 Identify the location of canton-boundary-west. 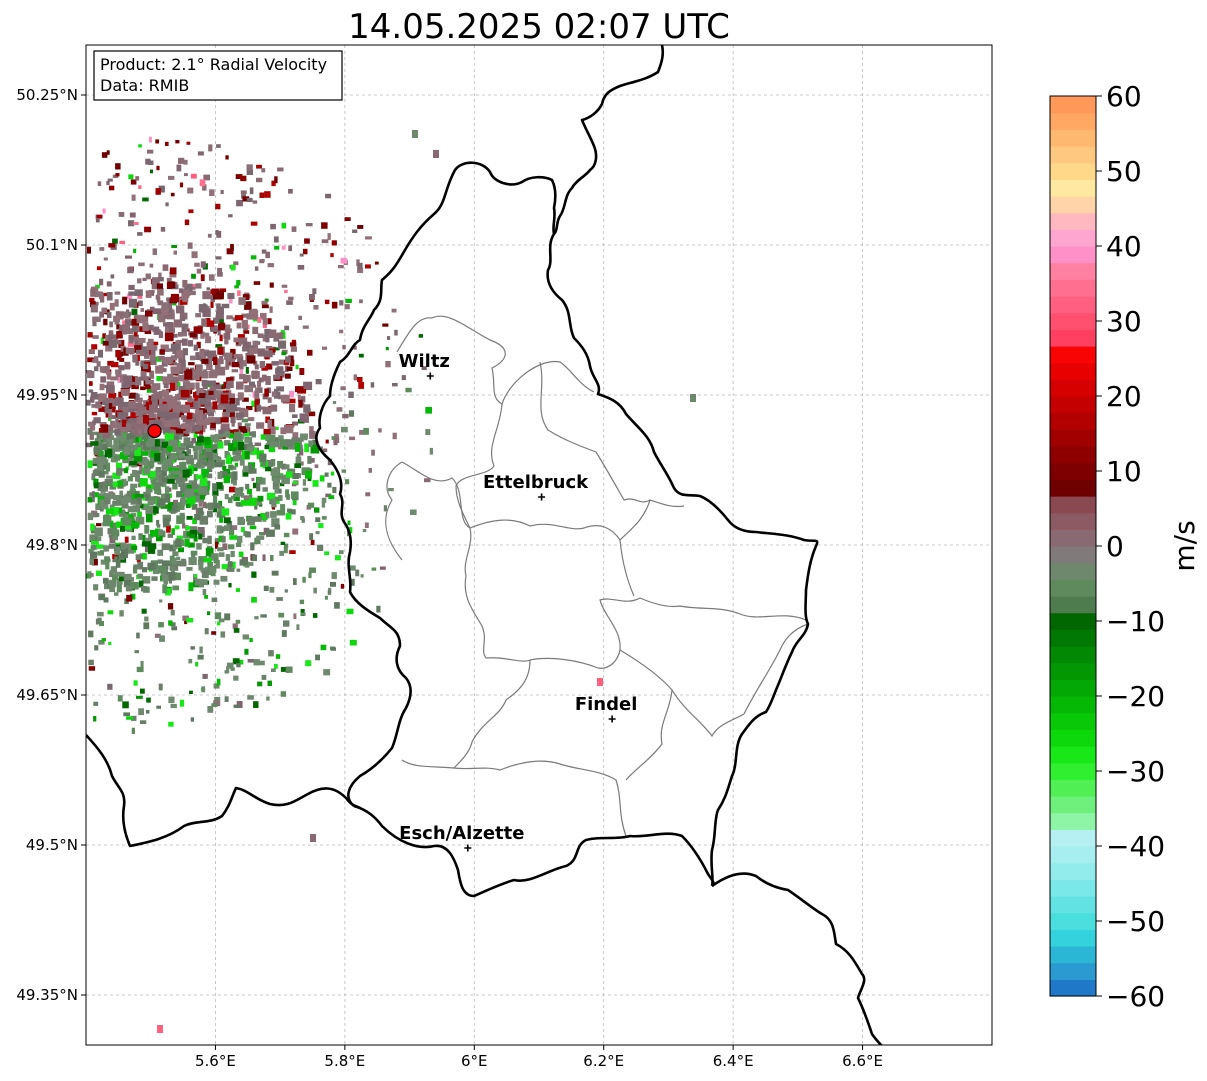
(543, 501).